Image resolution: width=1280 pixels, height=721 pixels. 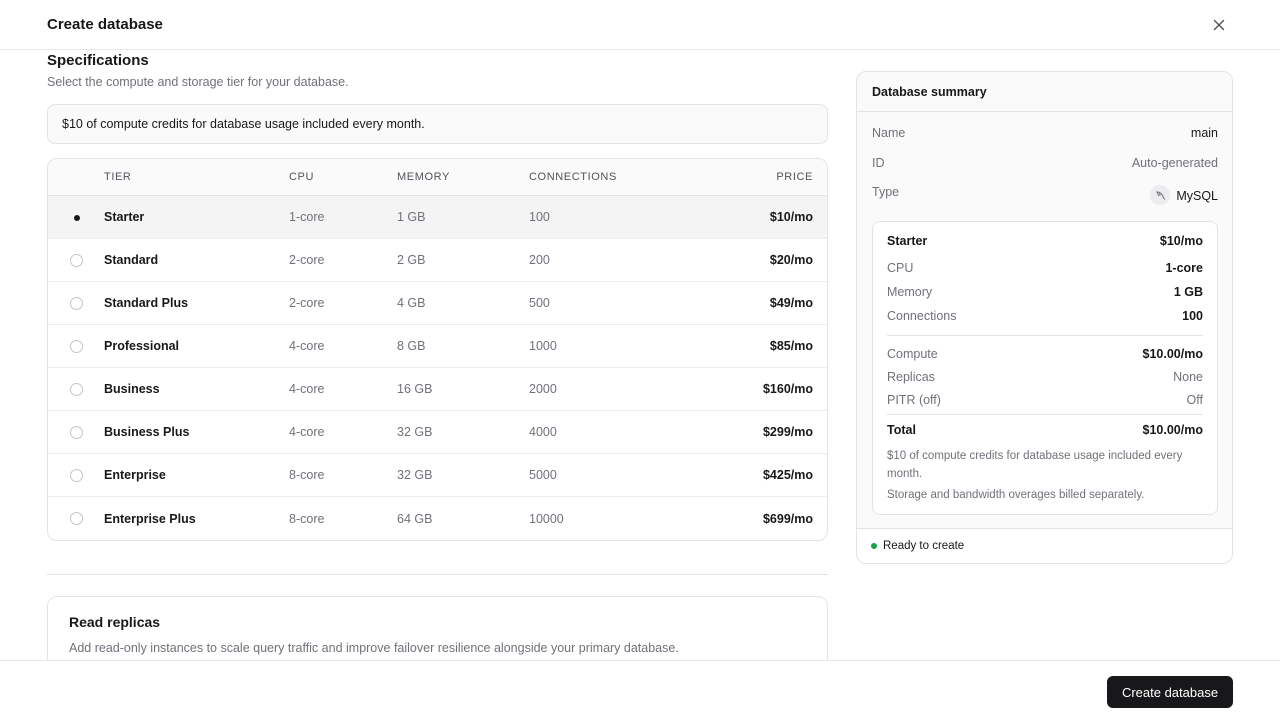 I want to click on tier-card-memory-row: Memory 1 GB, so click(x=1045, y=292).